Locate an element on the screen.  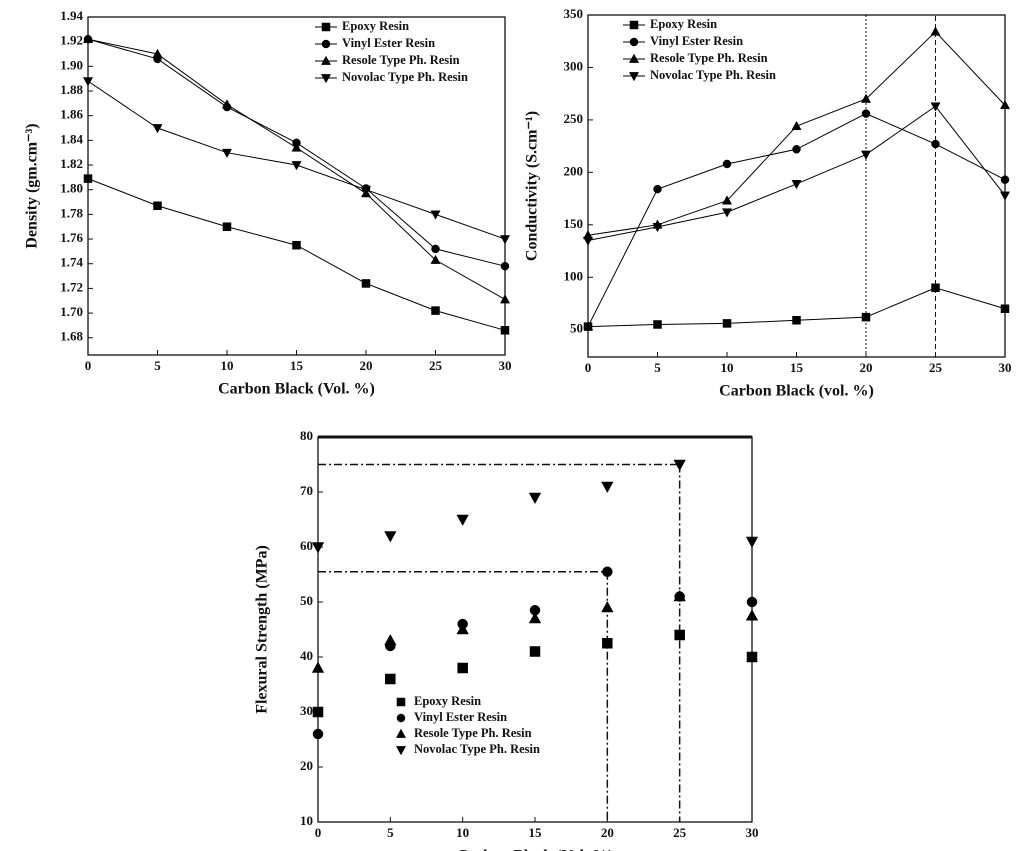
x-axis-title: Carbon Black (Vol. %) is located at coordinates (535, 849).